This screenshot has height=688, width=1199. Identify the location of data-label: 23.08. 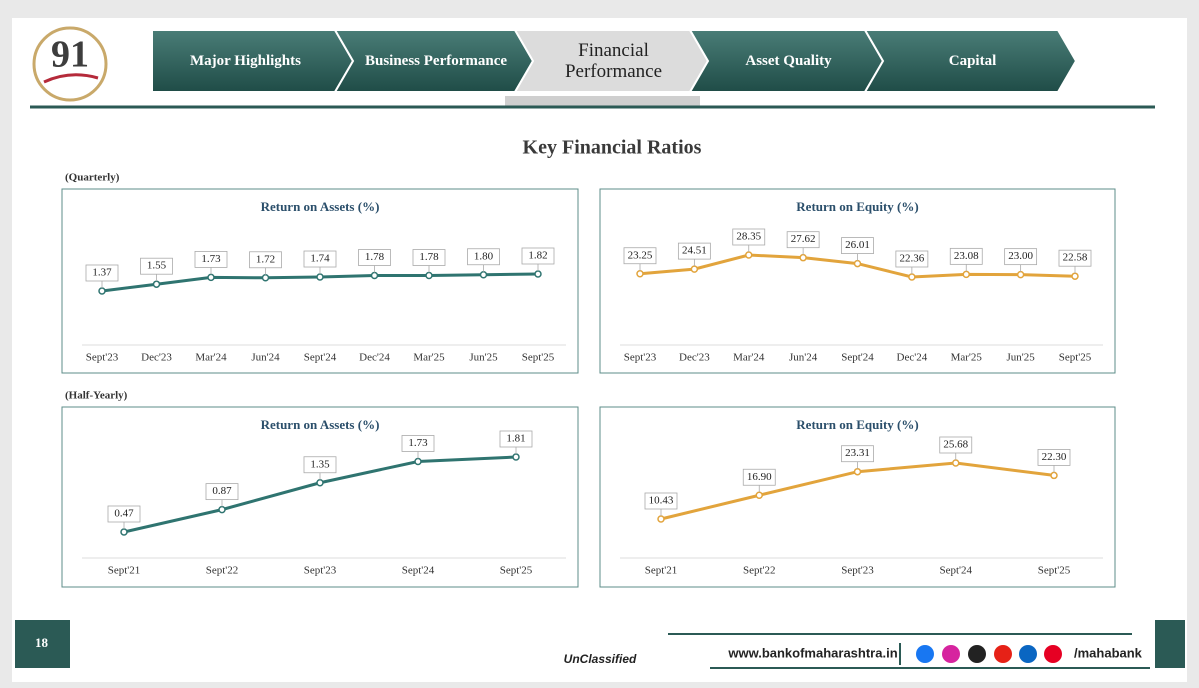
(966, 256).